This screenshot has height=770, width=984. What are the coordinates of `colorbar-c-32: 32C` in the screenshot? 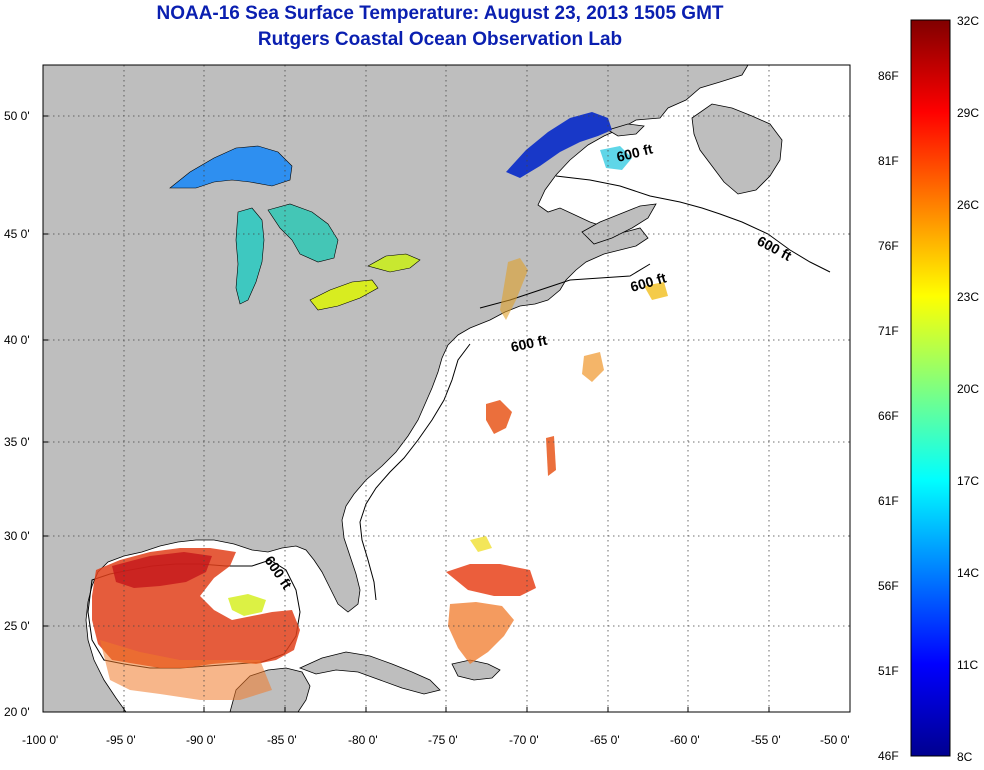 It's located at (968, 21).